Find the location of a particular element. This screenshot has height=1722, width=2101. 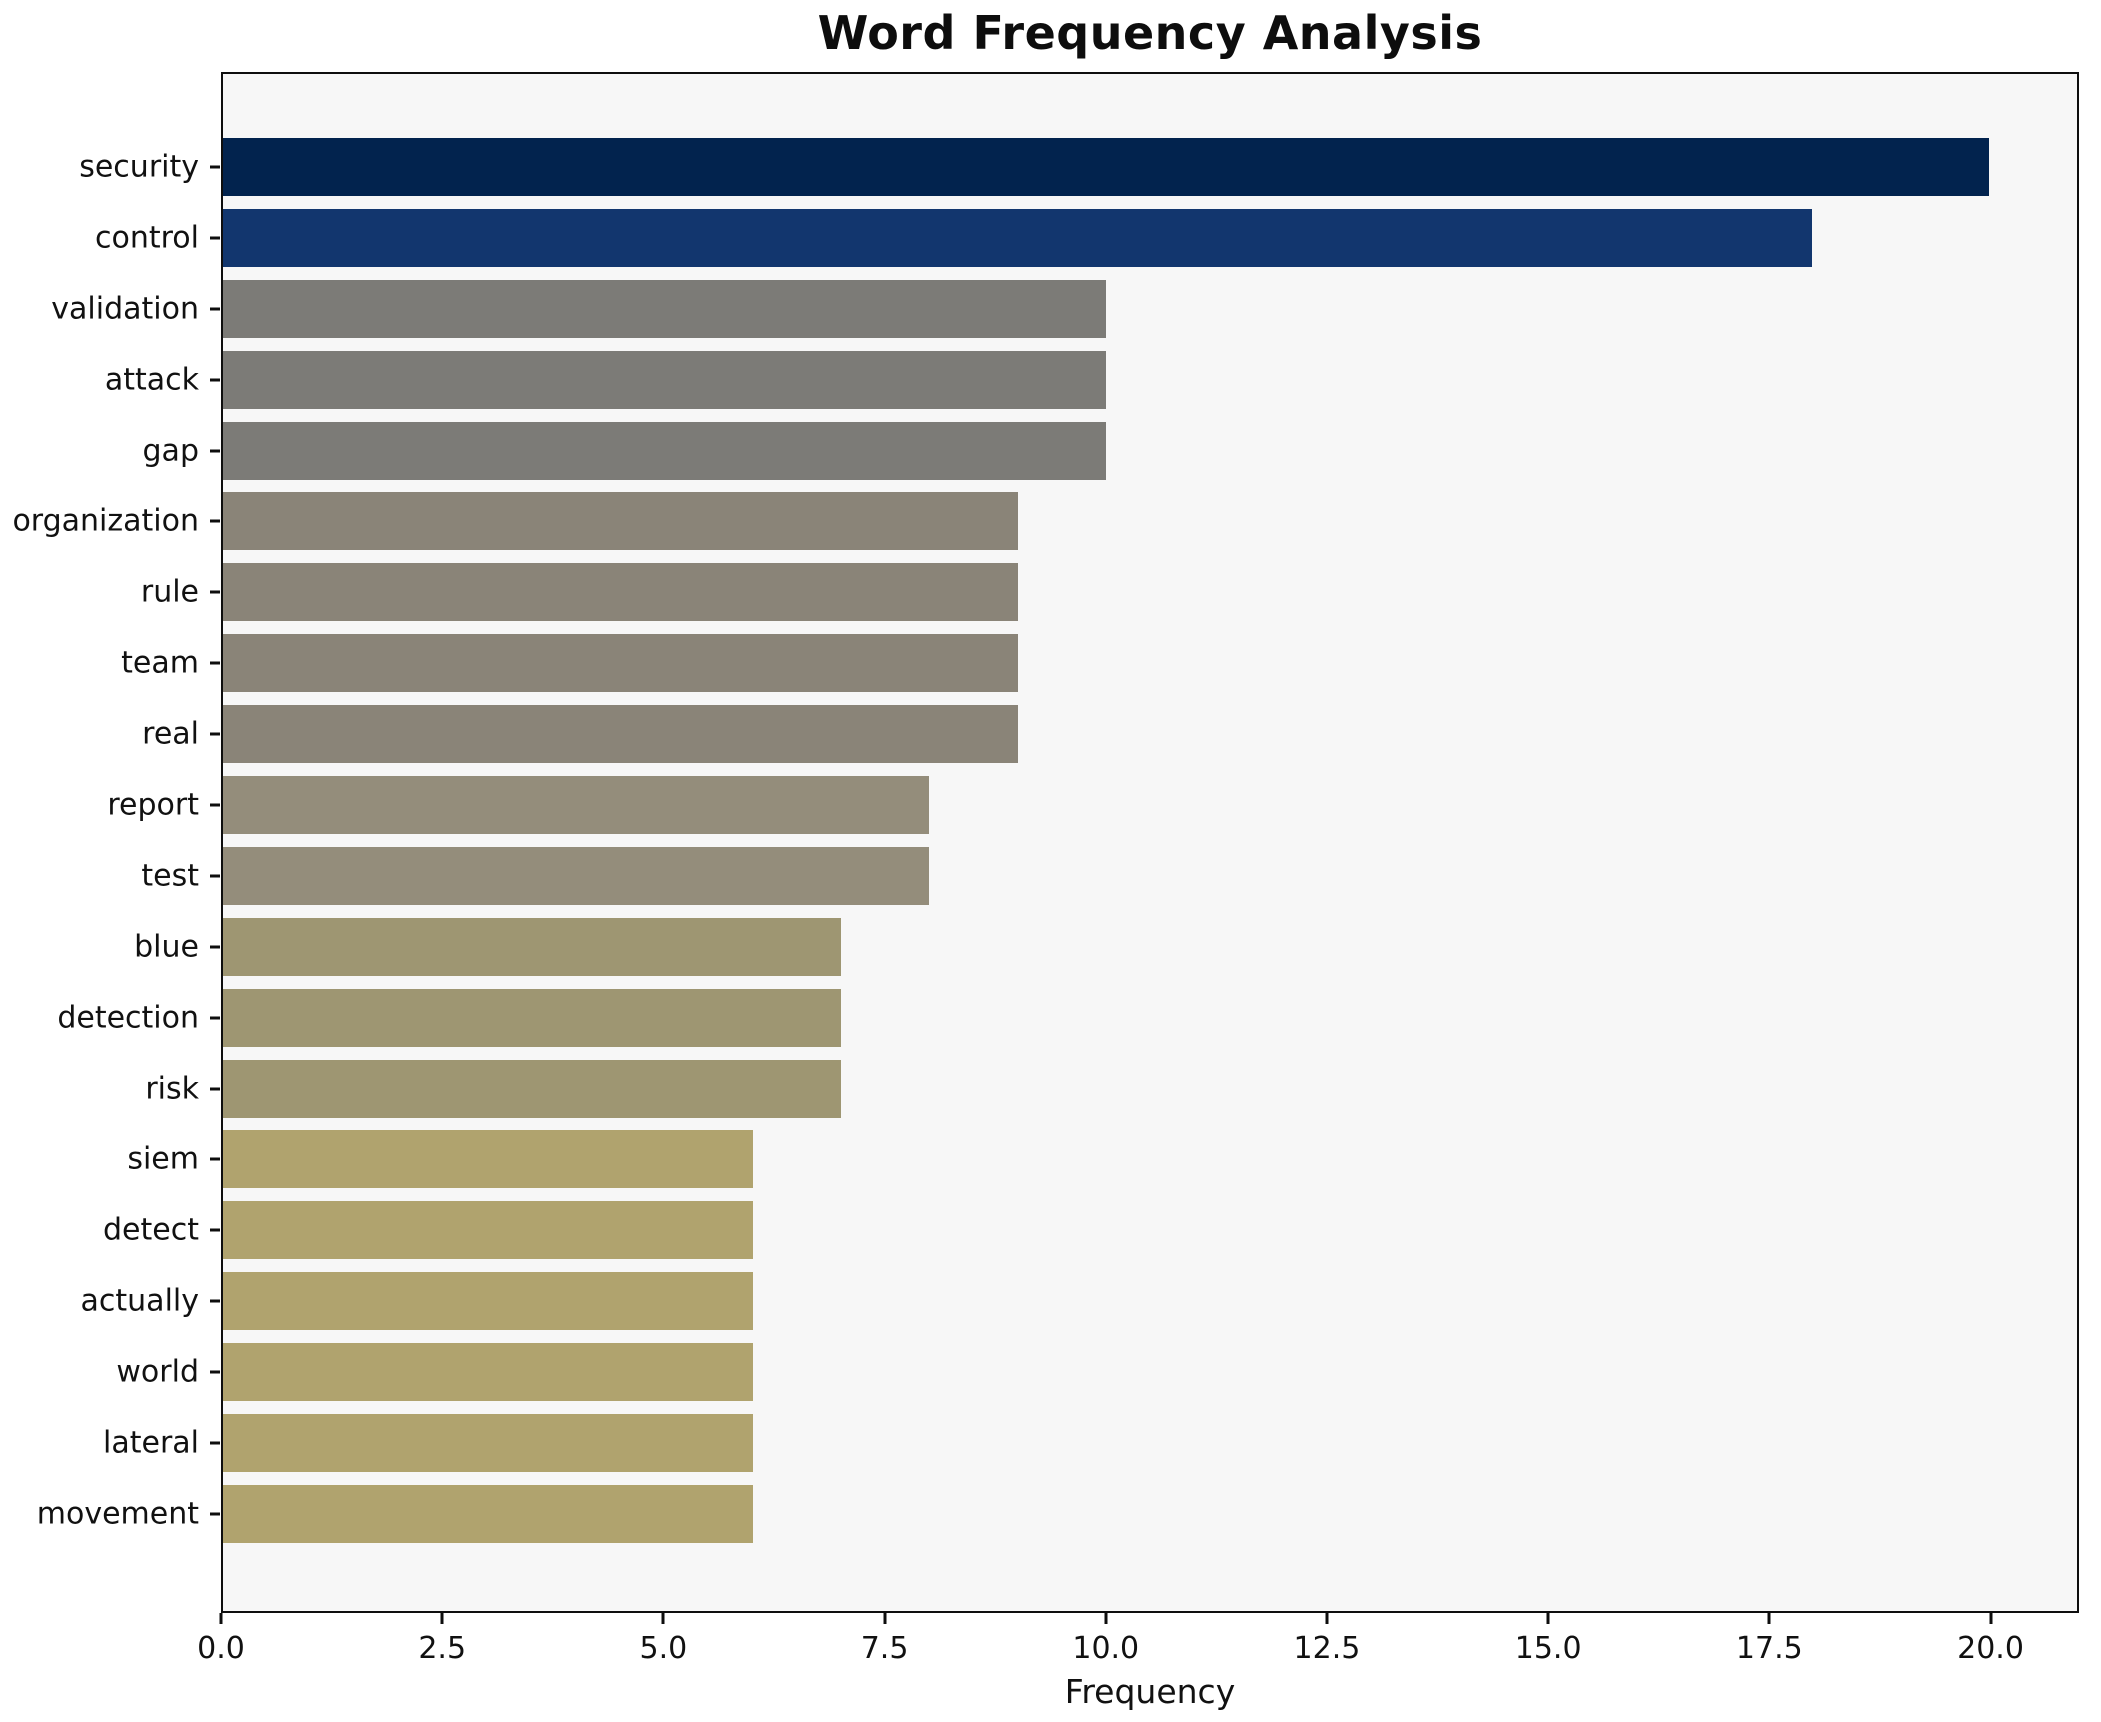

bar-row: real is located at coordinates (1109, 734).